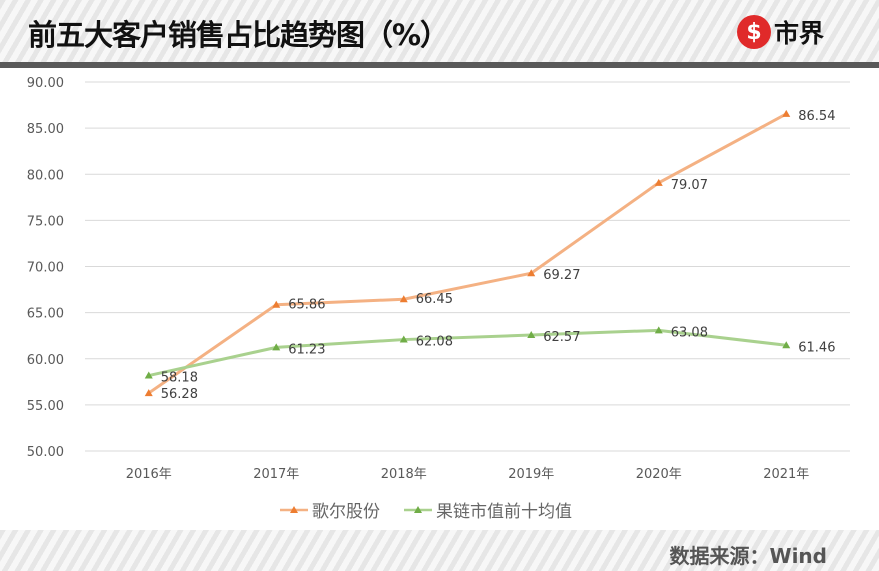 The image size is (879, 571). What do you see at coordinates (149, 474) in the screenshot?
I see `x-tick-label: 2016年` at bounding box center [149, 474].